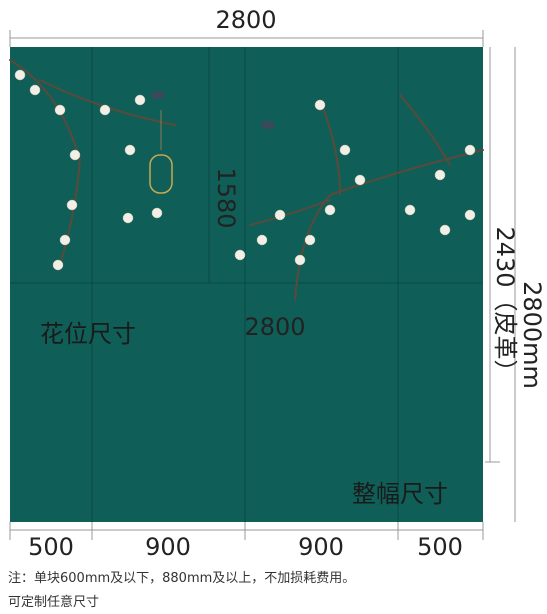  I want to click on full-size-label: 整幅尺寸, so click(400, 494).